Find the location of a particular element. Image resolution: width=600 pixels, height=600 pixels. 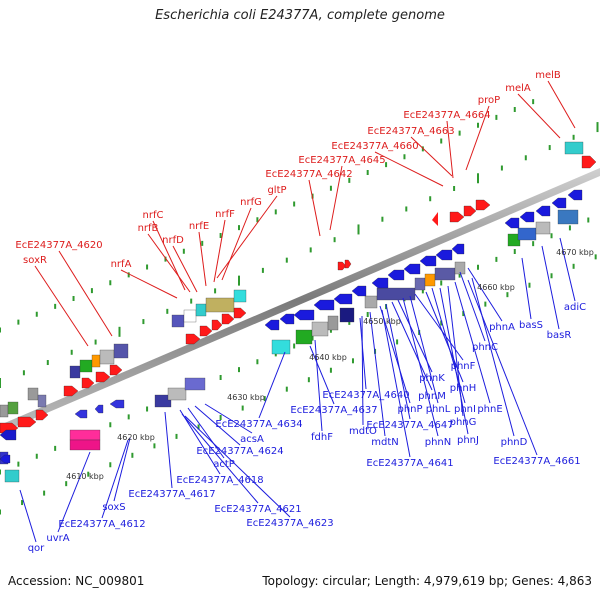

gene-label: soxR is located at coordinates (35, 260).